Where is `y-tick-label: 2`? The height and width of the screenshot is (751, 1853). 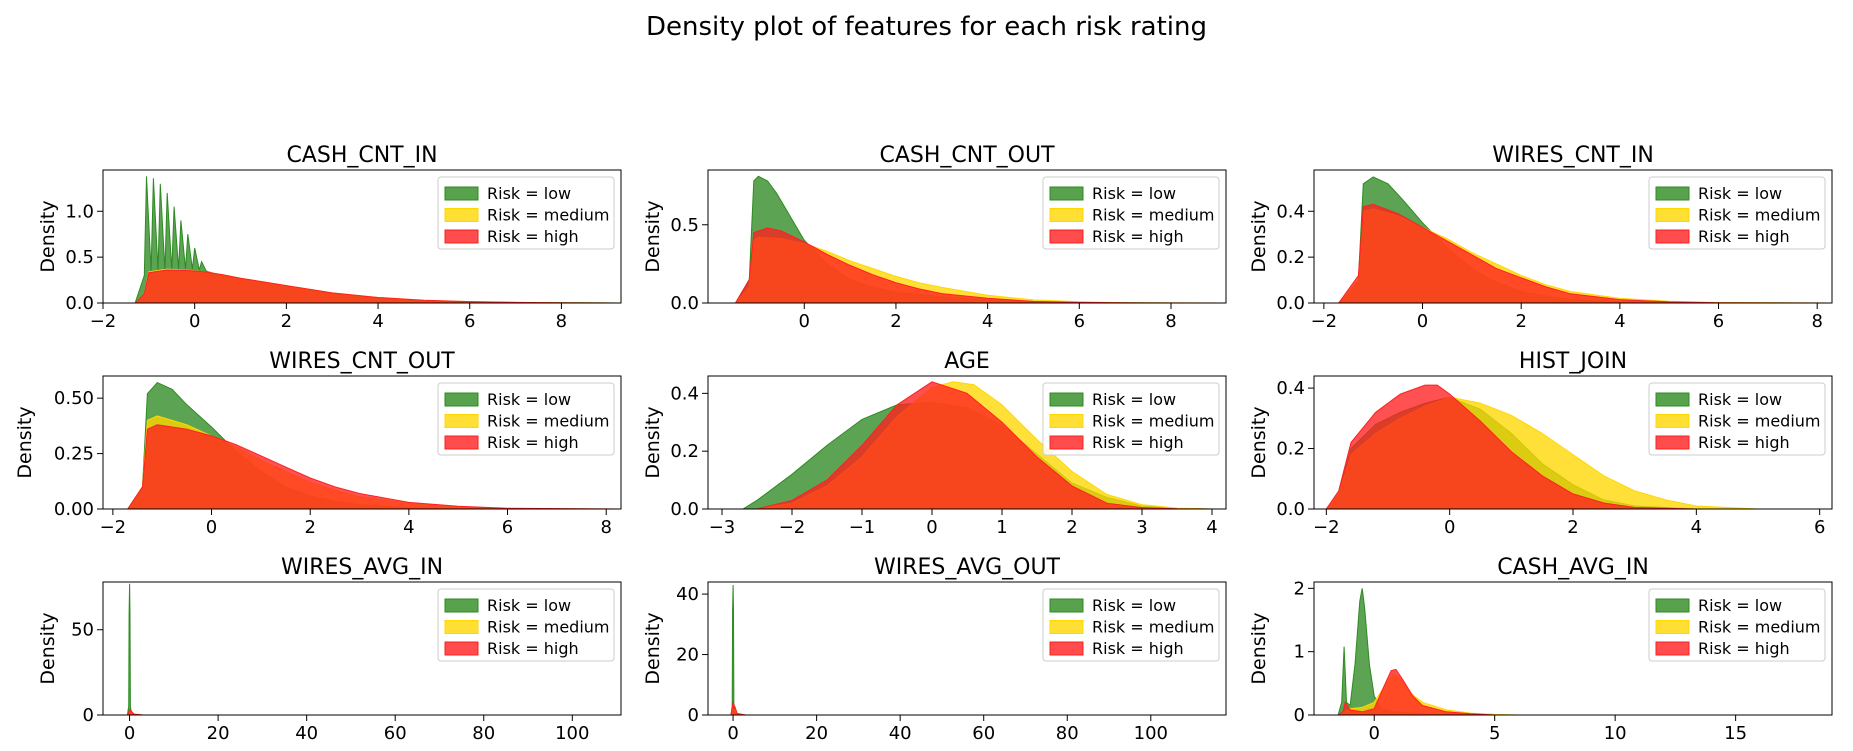
y-tick-label: 2 is located at coordinates (1299, 588).